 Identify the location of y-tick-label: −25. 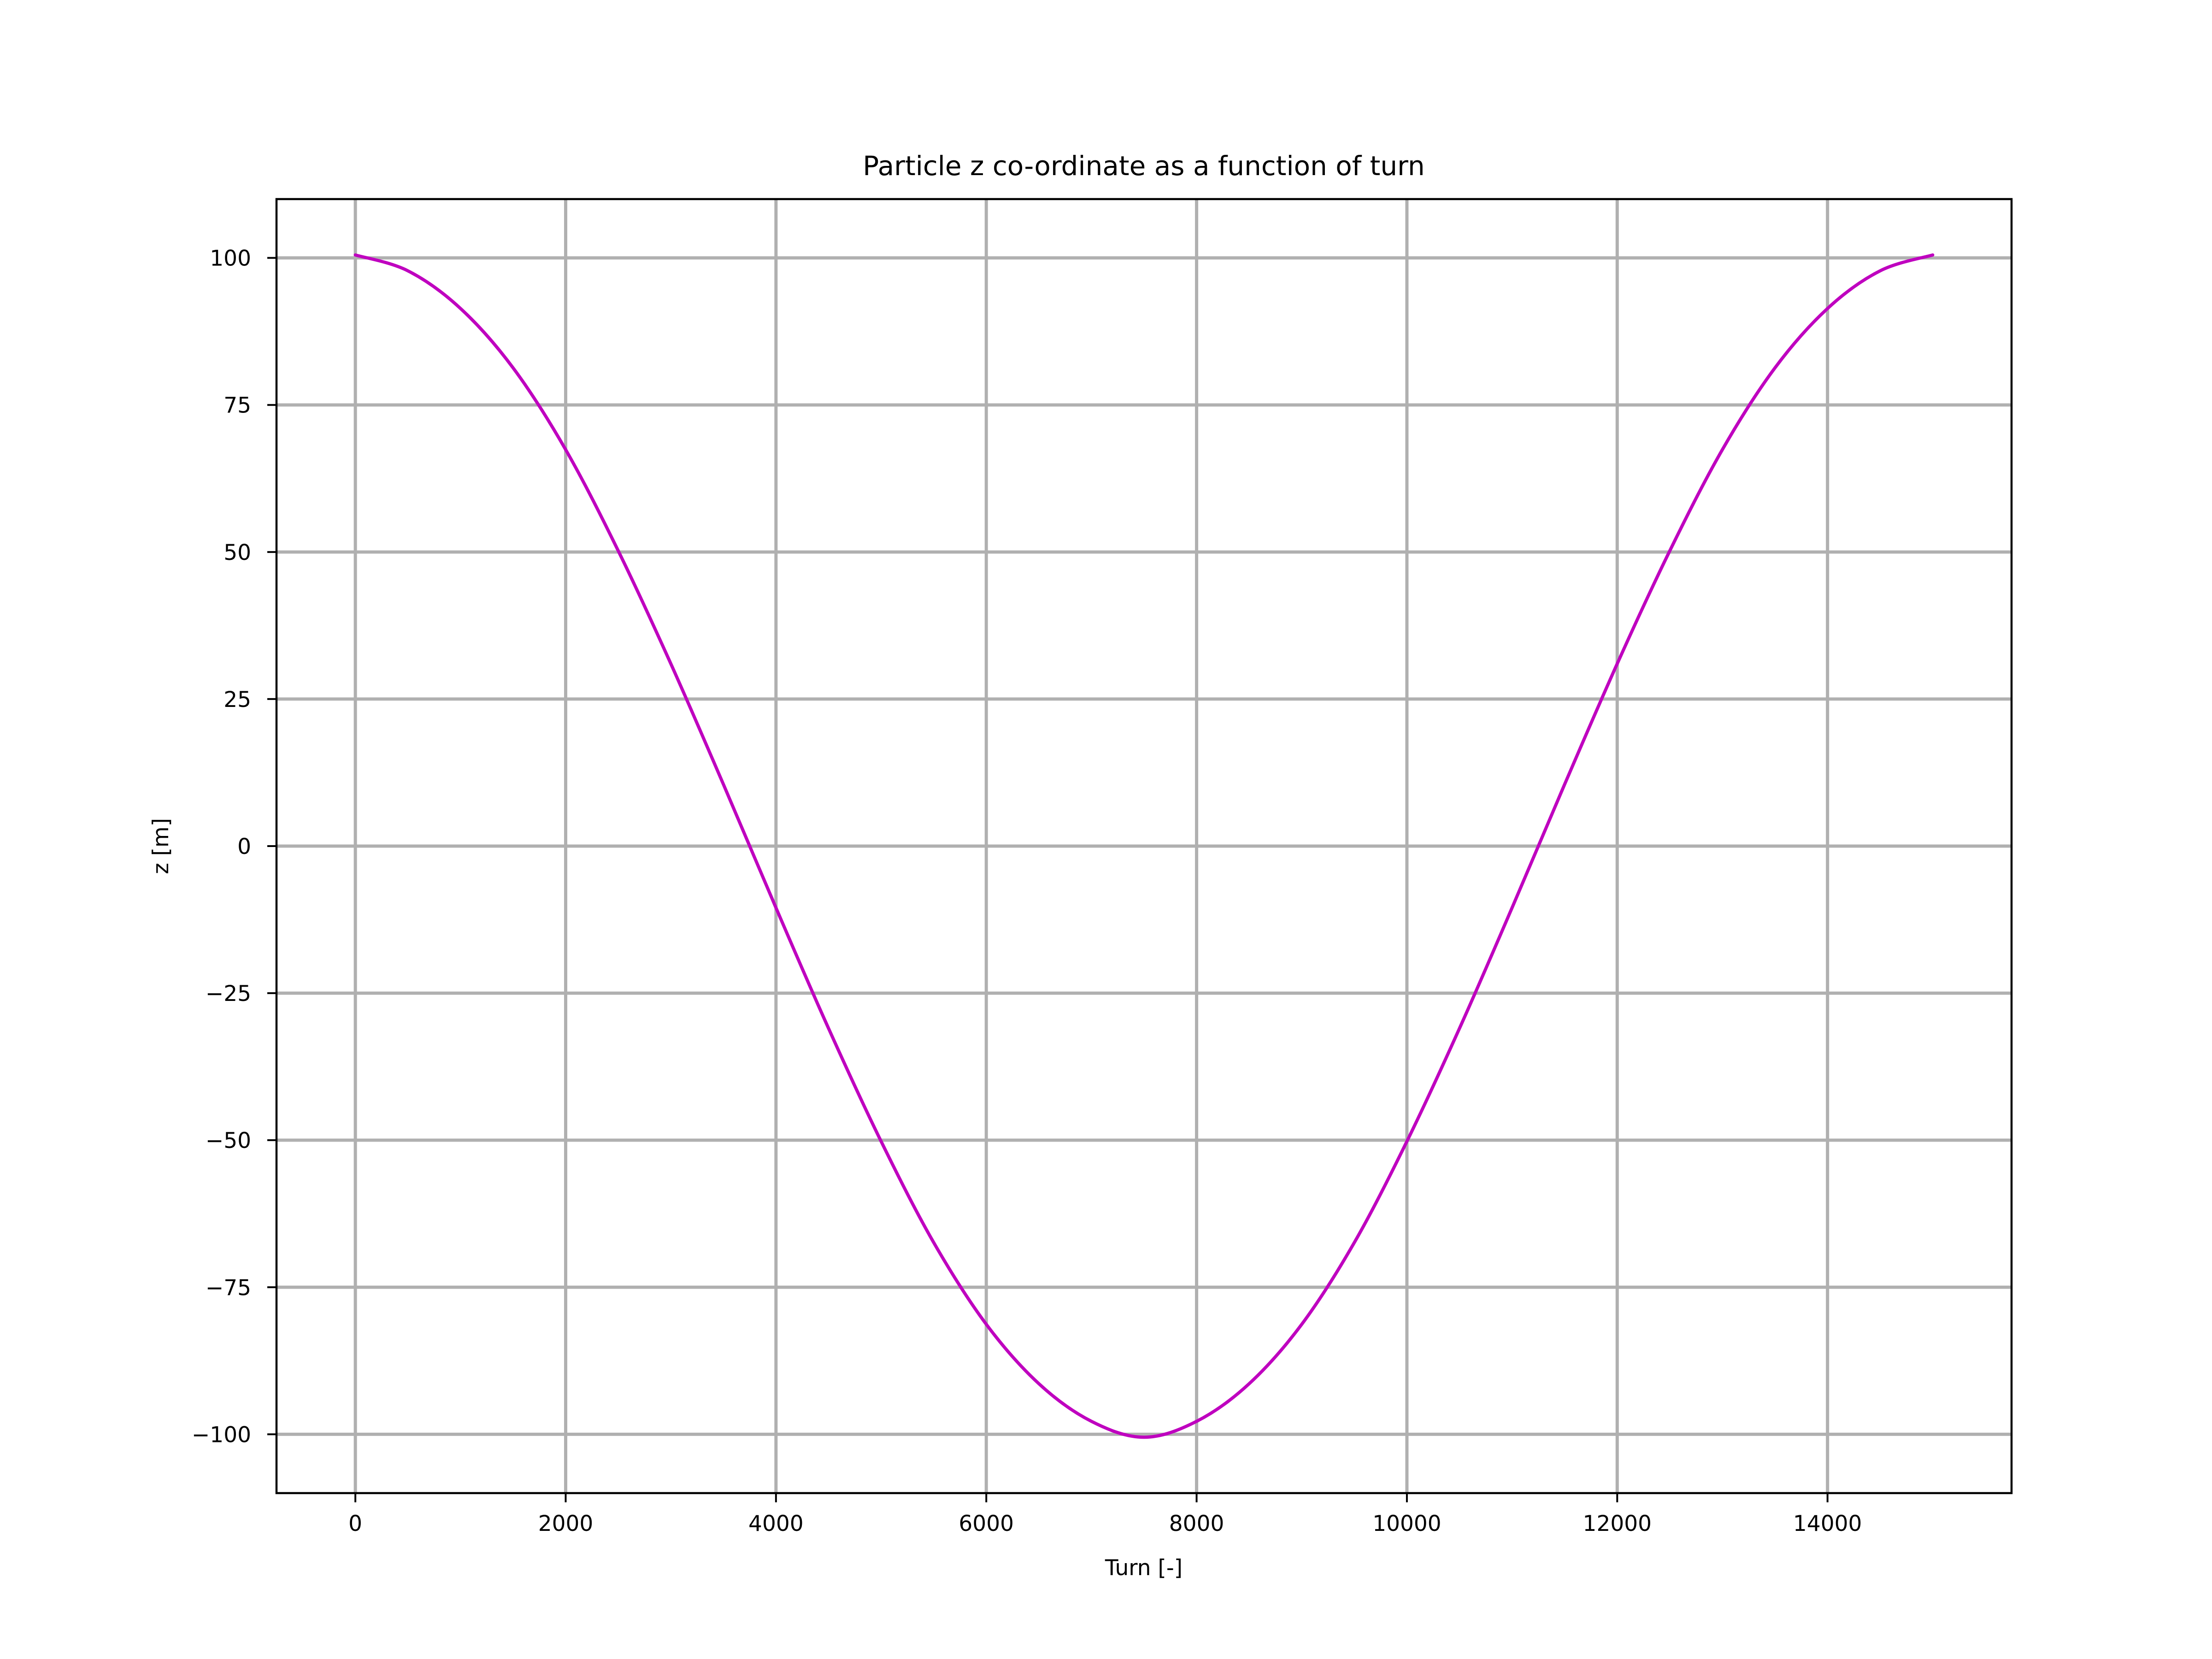
(228, 993).